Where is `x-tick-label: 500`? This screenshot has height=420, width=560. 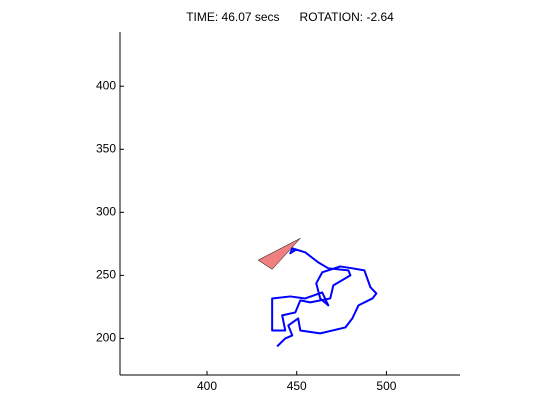 x-tick-label: 500 is located at coordinates (386, 386).